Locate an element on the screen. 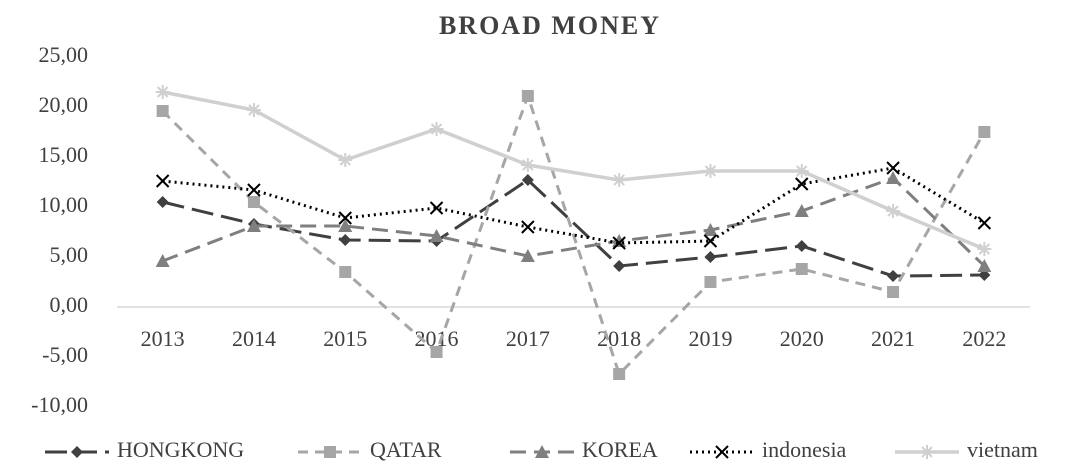 This screenshot has width=1067, height=468. legend-label: vietnam is located at coordinates (1002, 449).